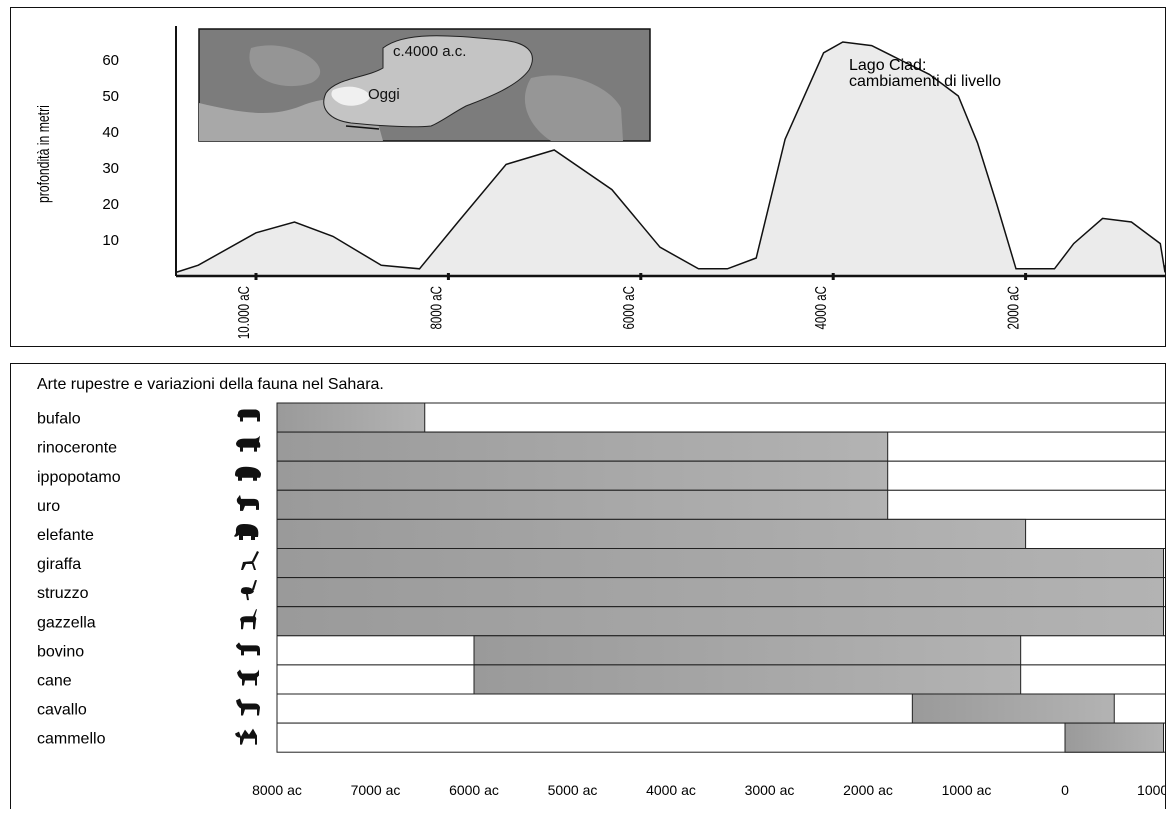 This screenshot has height=815, width=1166. I want to click on dog-icon, so click(248, 677).